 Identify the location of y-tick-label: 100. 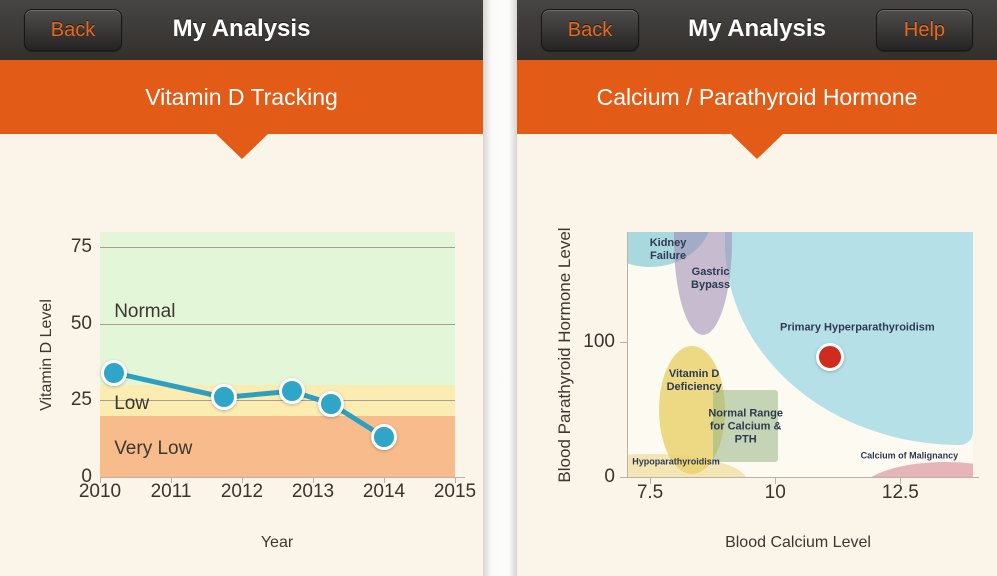
(599, 341).